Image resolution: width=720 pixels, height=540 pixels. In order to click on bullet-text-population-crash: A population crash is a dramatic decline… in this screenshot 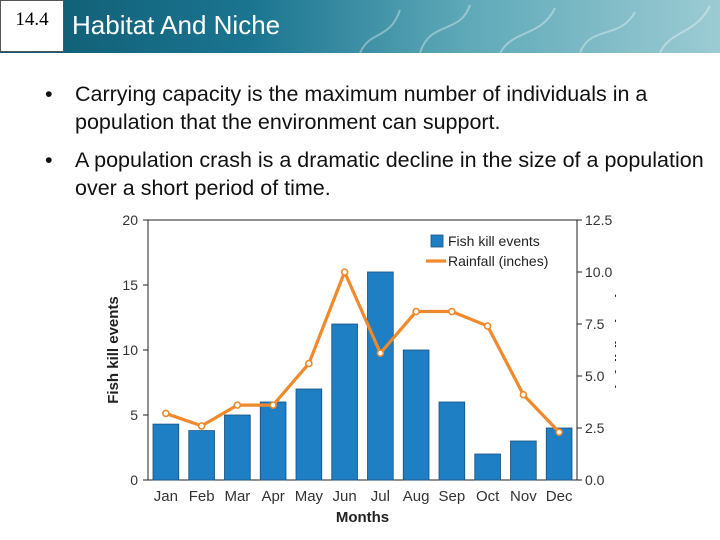, I will do `click(389, 174)`.